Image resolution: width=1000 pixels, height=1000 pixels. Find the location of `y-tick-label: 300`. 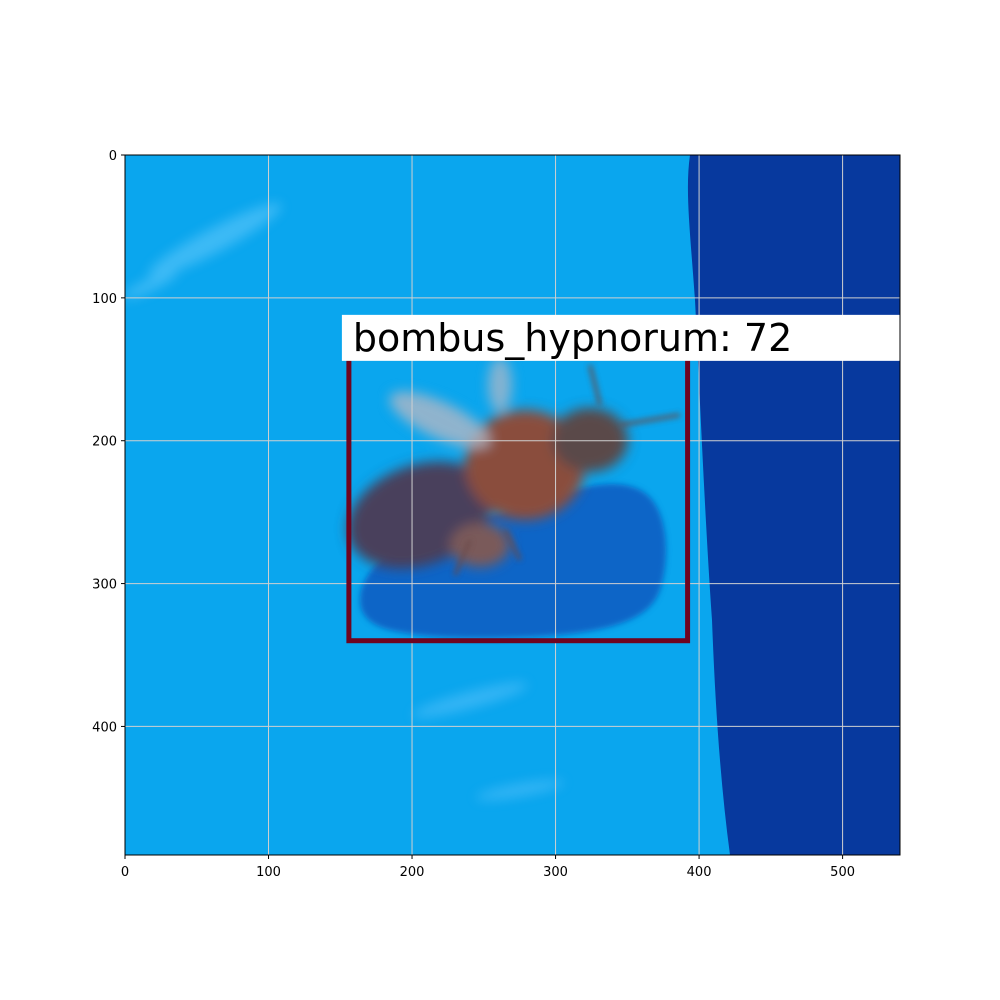

y-tick-label: 300 is located at coordinates (104, 585).